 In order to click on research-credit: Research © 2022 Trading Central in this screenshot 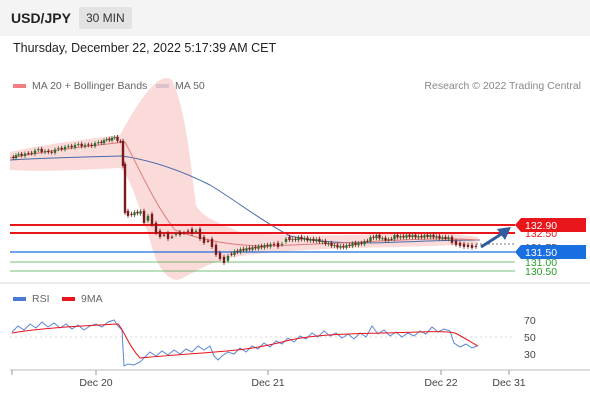, I will do `click(502, 86)`.